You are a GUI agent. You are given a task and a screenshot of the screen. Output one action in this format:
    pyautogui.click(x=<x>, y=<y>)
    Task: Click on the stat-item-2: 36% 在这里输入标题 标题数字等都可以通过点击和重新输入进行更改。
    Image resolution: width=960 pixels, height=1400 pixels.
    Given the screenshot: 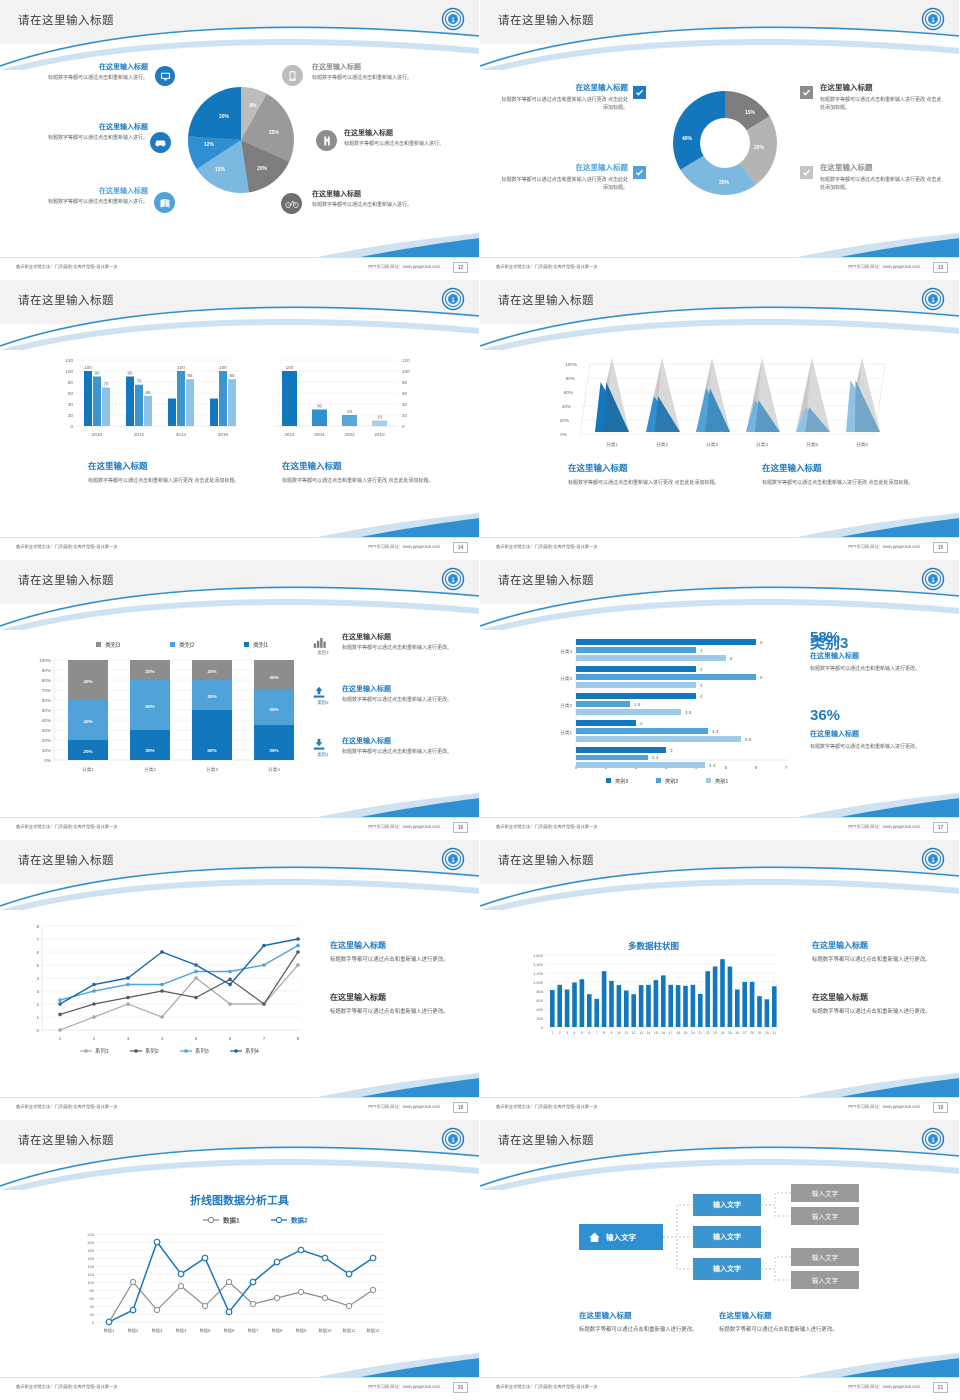 What is the action you would take?
    pyautogui.click(x=876, y=729)
    